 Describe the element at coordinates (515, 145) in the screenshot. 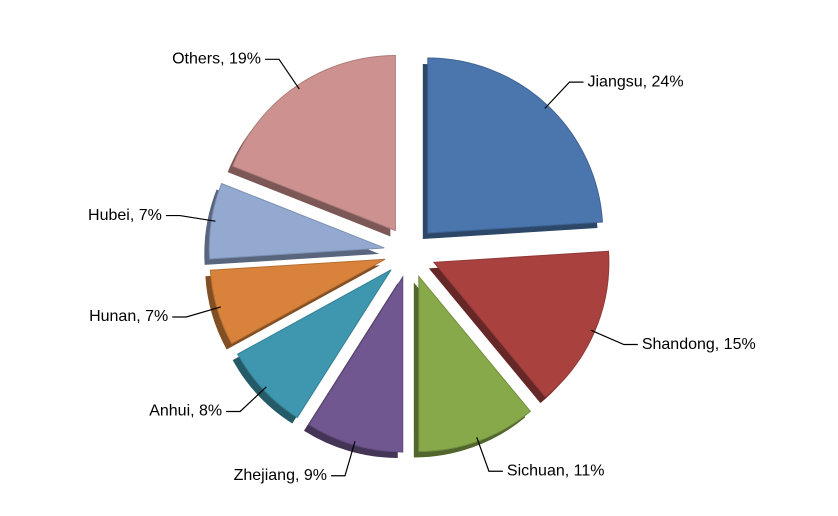

I see `slice` at that location.